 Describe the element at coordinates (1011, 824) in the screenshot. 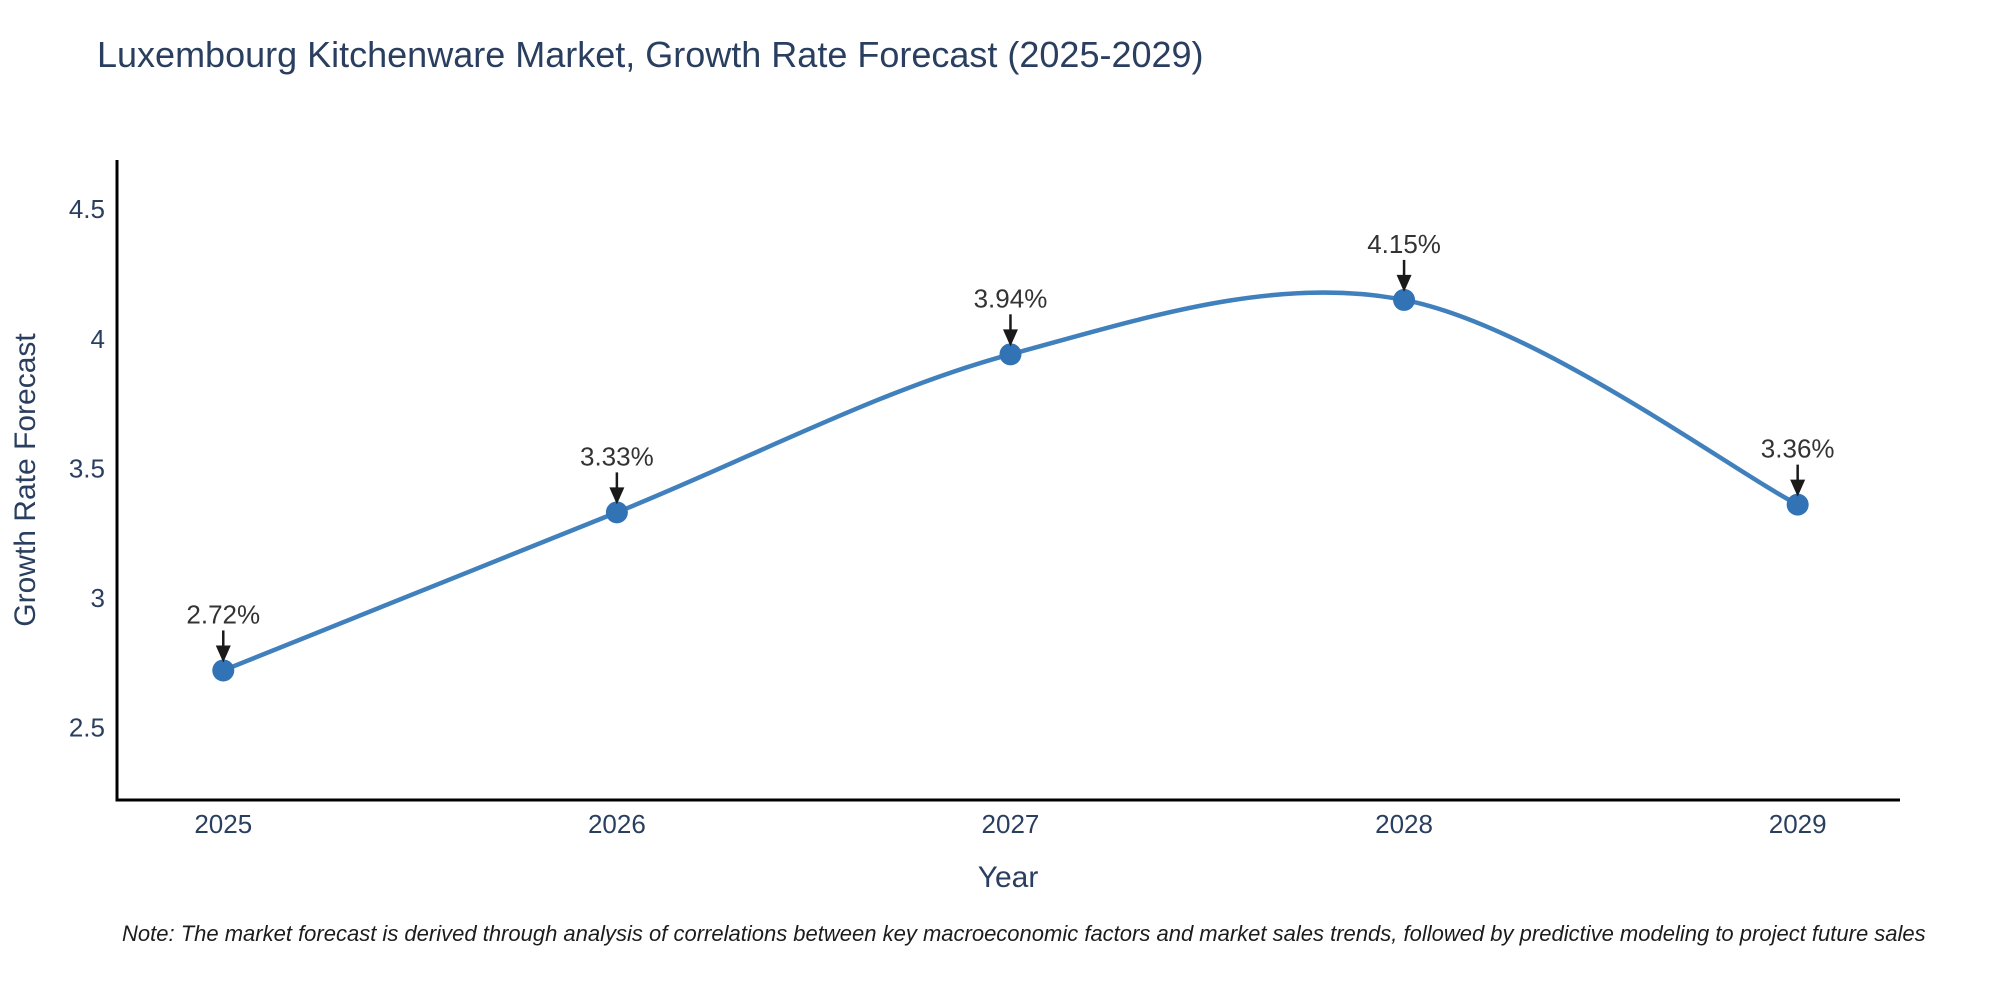

I see `x-tick-label: 2027` at that location.